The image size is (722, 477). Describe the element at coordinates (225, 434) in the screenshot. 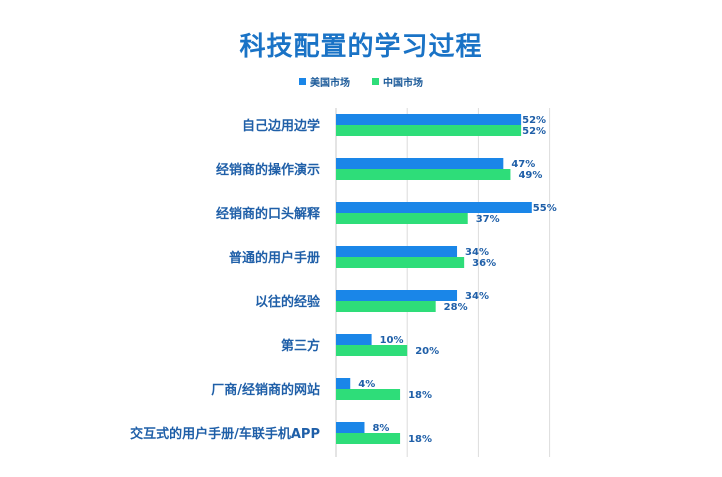

I see `category-label: 交互式的用户手册/车联手机APP` at that location.